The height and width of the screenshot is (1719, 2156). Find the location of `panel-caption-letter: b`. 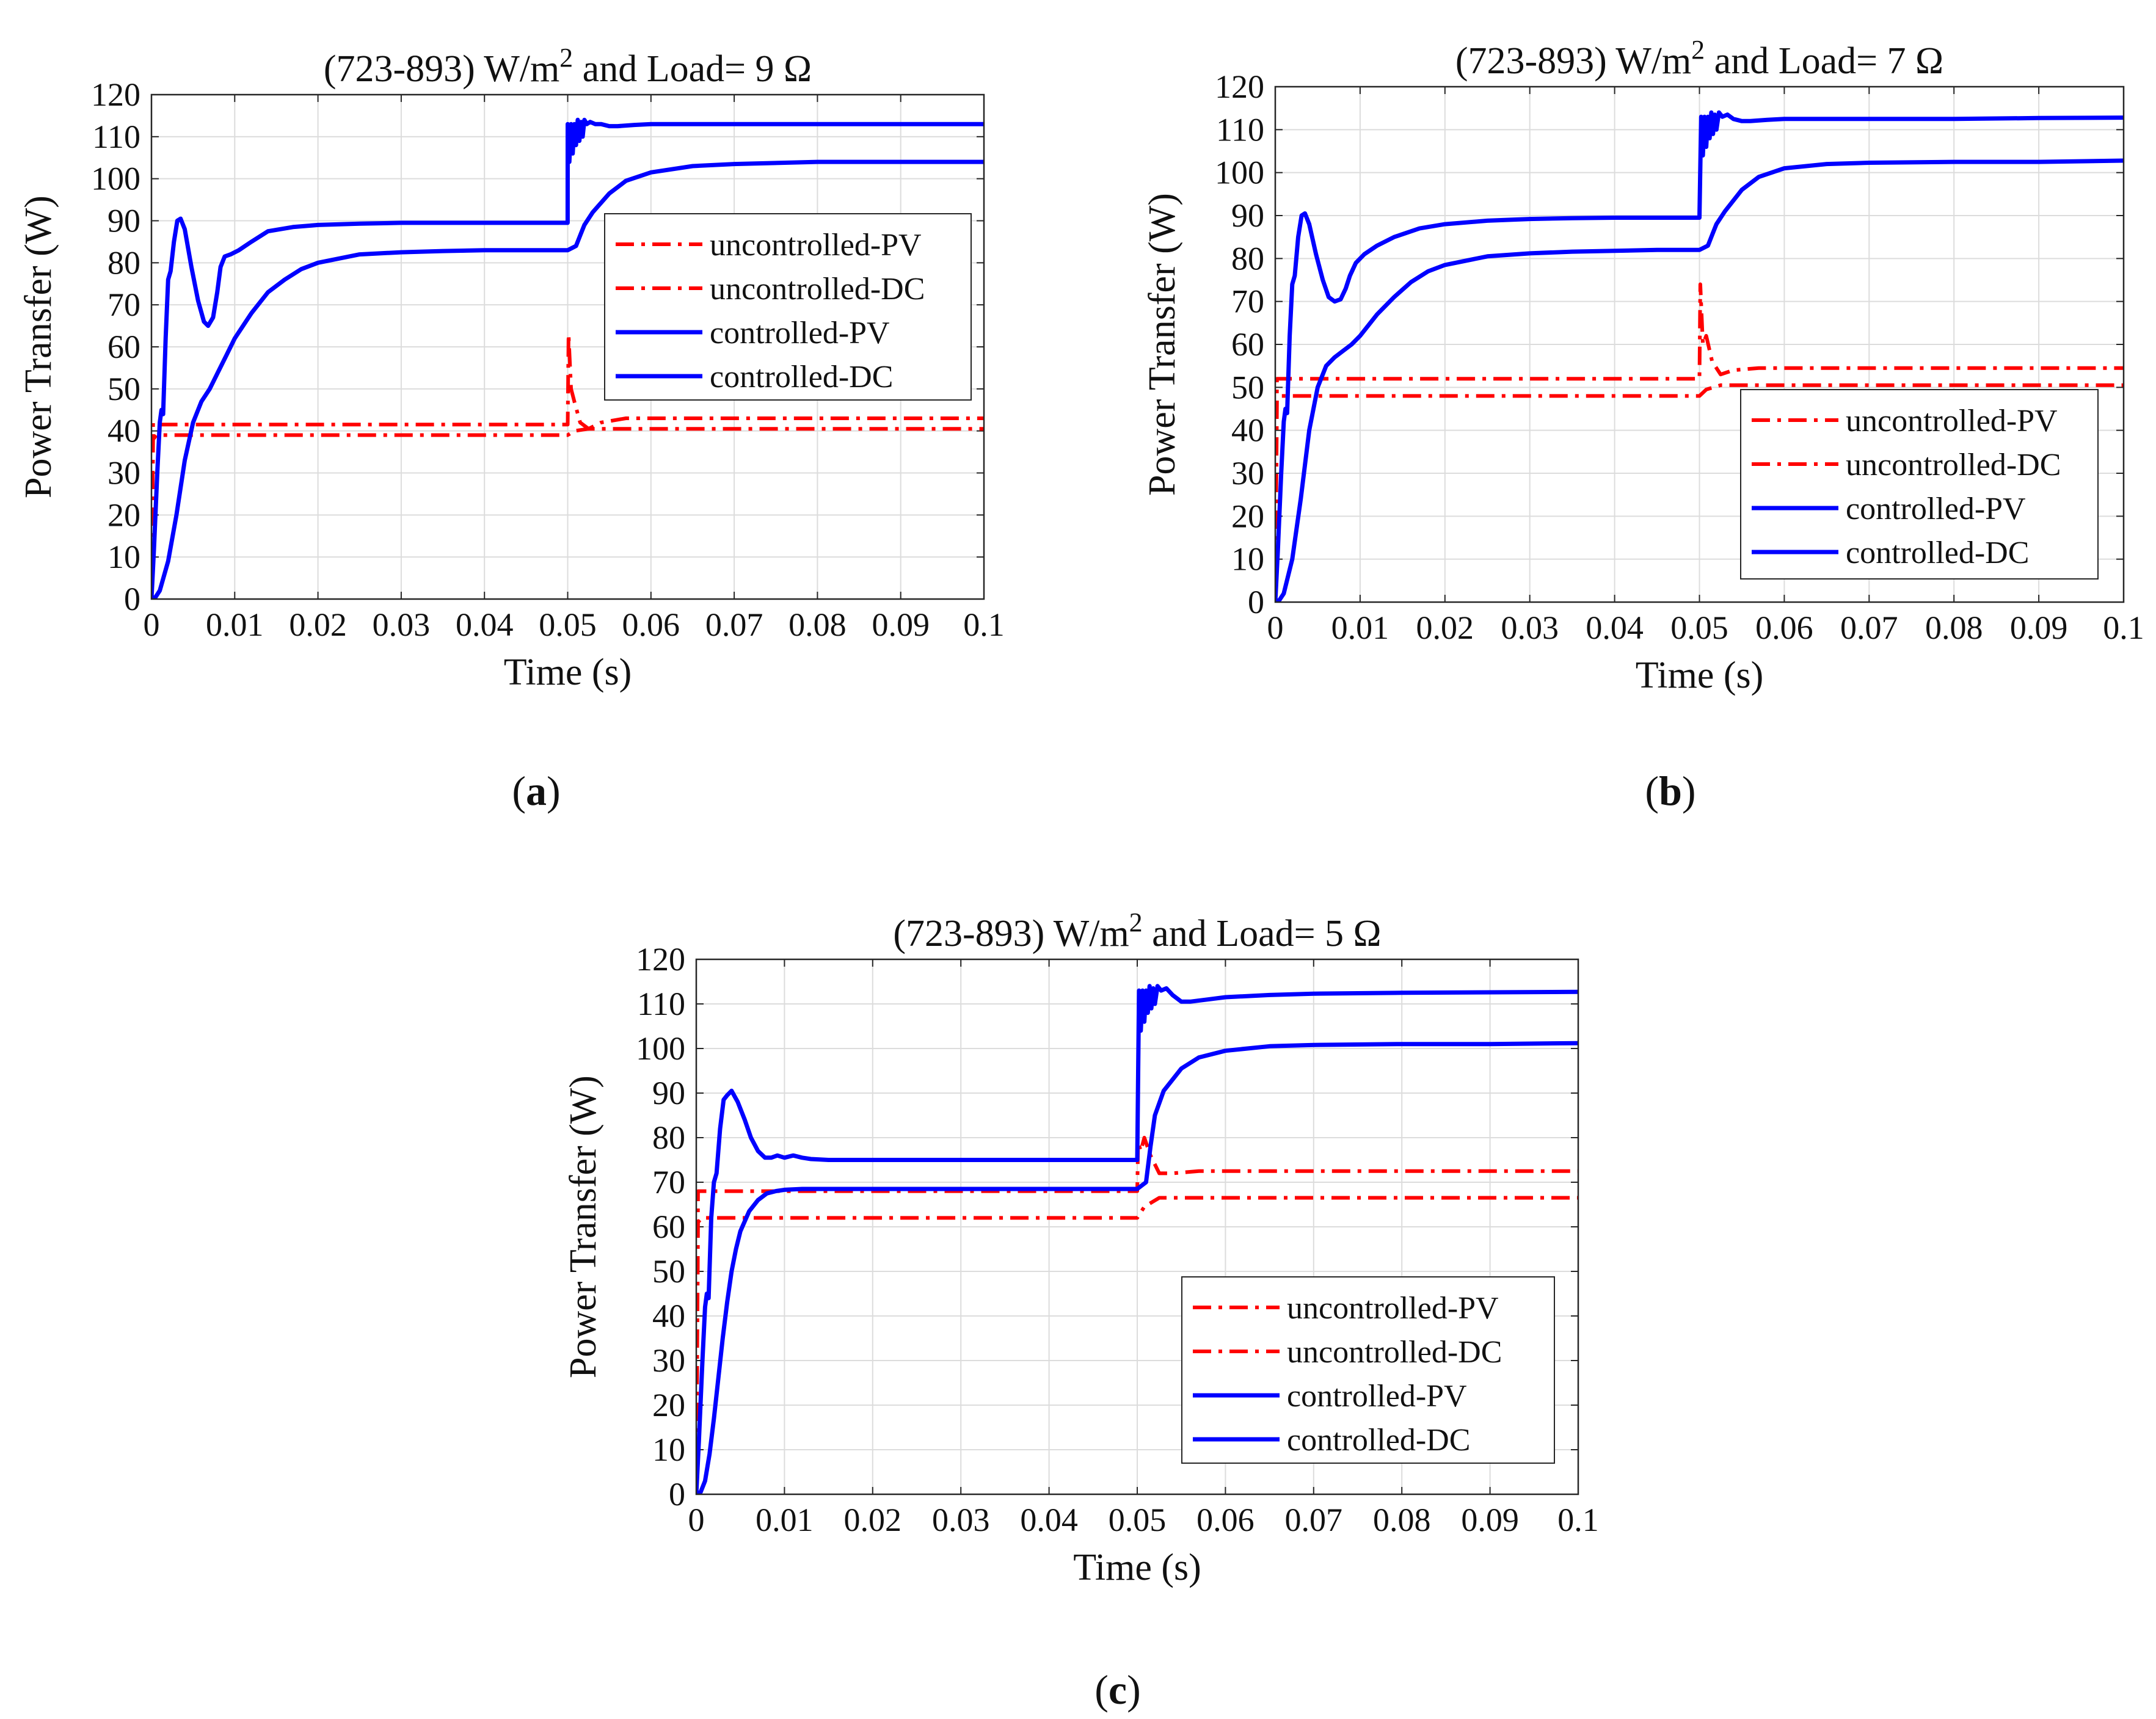

panel-caption-letter: b is located at coordinates (1670, 791).